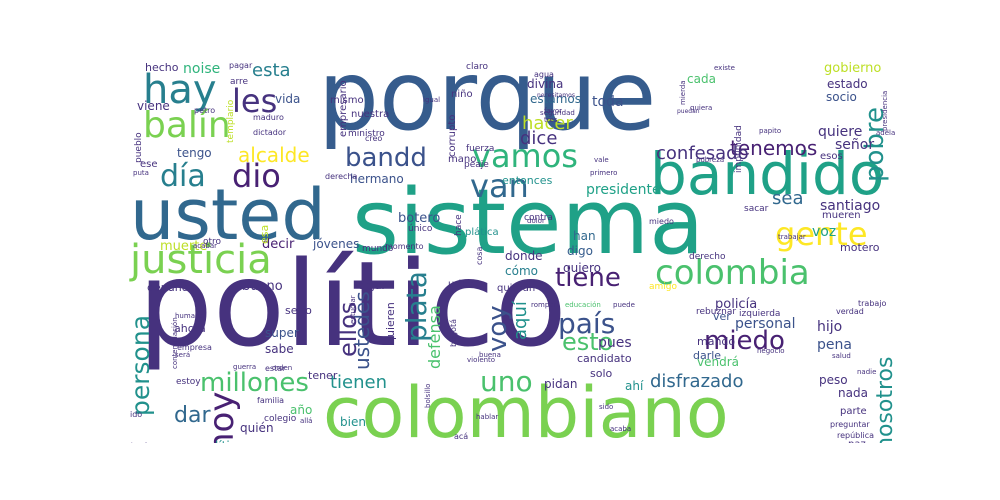 The height and width of the screenshot is (500, 1000). What do you see at coordinates (434, 336) in the screenshot?
I see `cloud-word: defensa` at bounding box center [434, 336].